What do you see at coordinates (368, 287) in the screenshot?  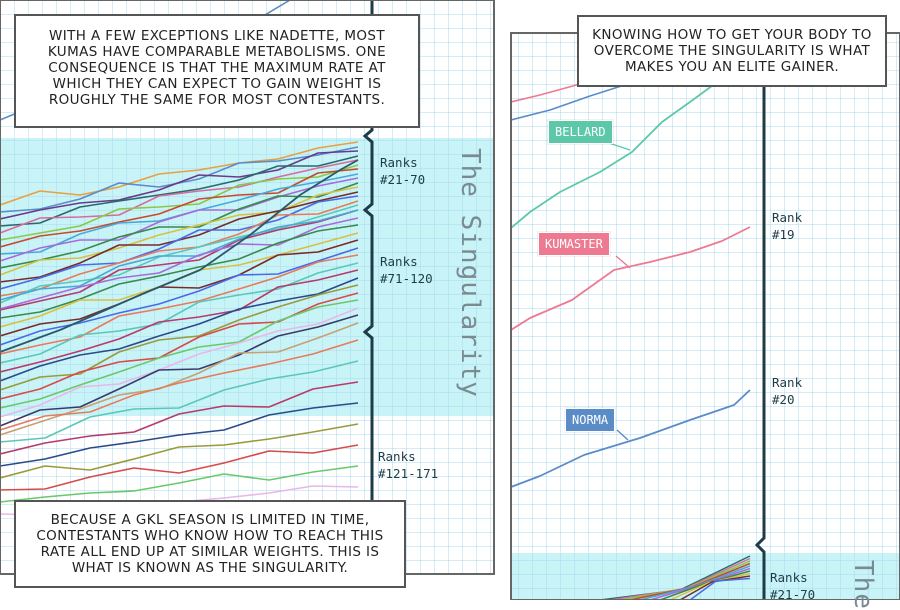 I see `left-bracket` at bounding box center [368, 287].